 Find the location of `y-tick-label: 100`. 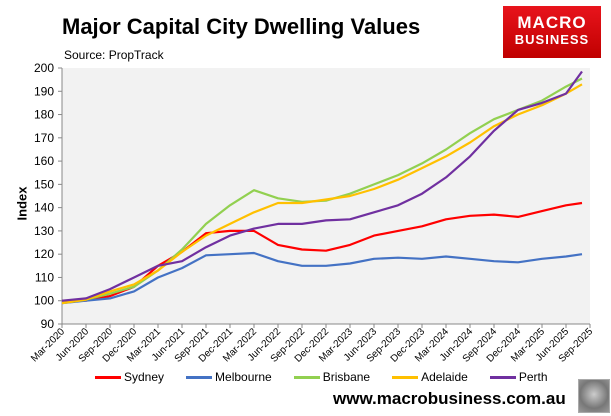

y-tick-label: 100 is located at coordinates (44, 301).